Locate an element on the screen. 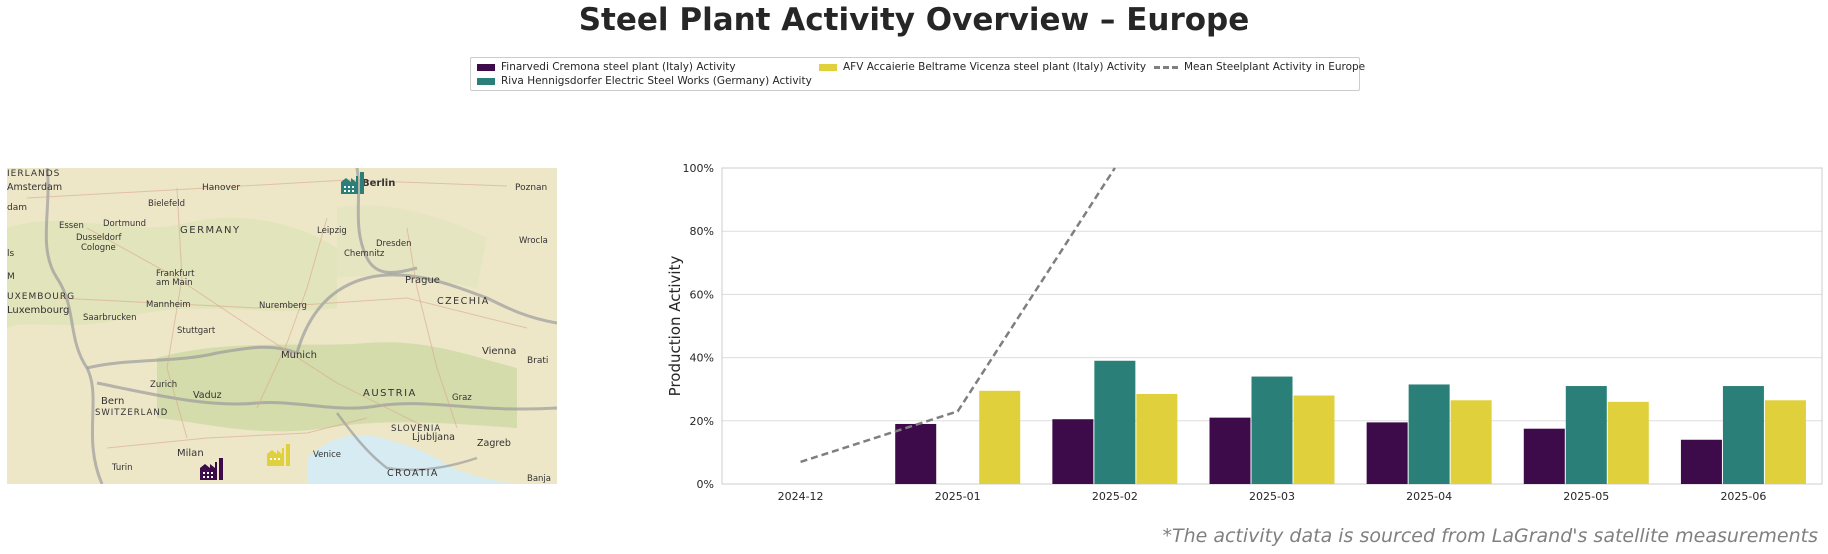  map-label: ls is located at coordinates (11, 254).